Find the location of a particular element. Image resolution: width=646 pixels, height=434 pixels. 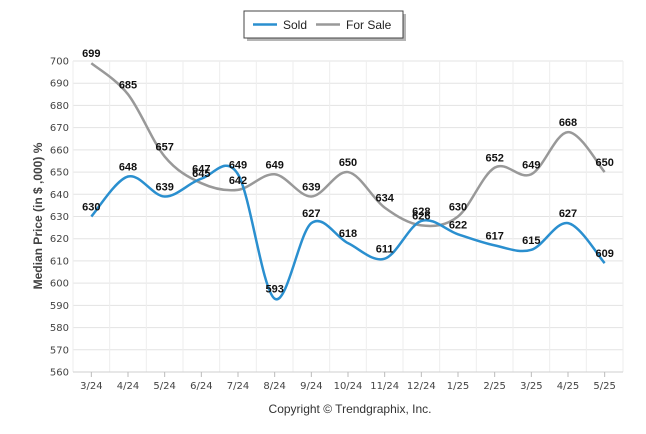

sold-data-label: 628 is located at coordinates (421, 212).